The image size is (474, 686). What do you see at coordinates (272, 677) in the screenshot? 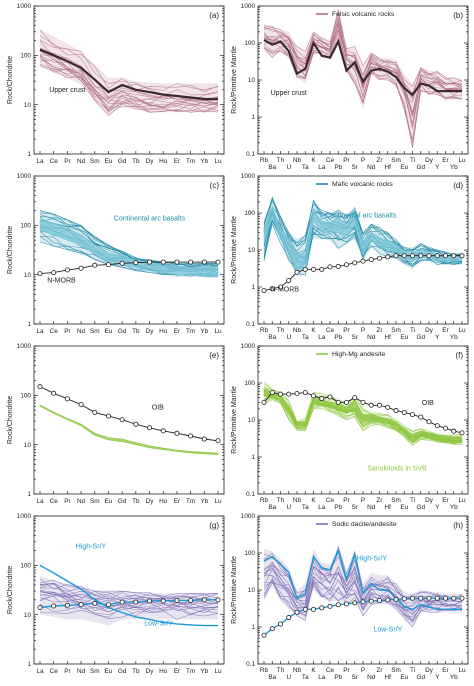
I see `x-tick-label: Ba` at bounding box center [272, 677].